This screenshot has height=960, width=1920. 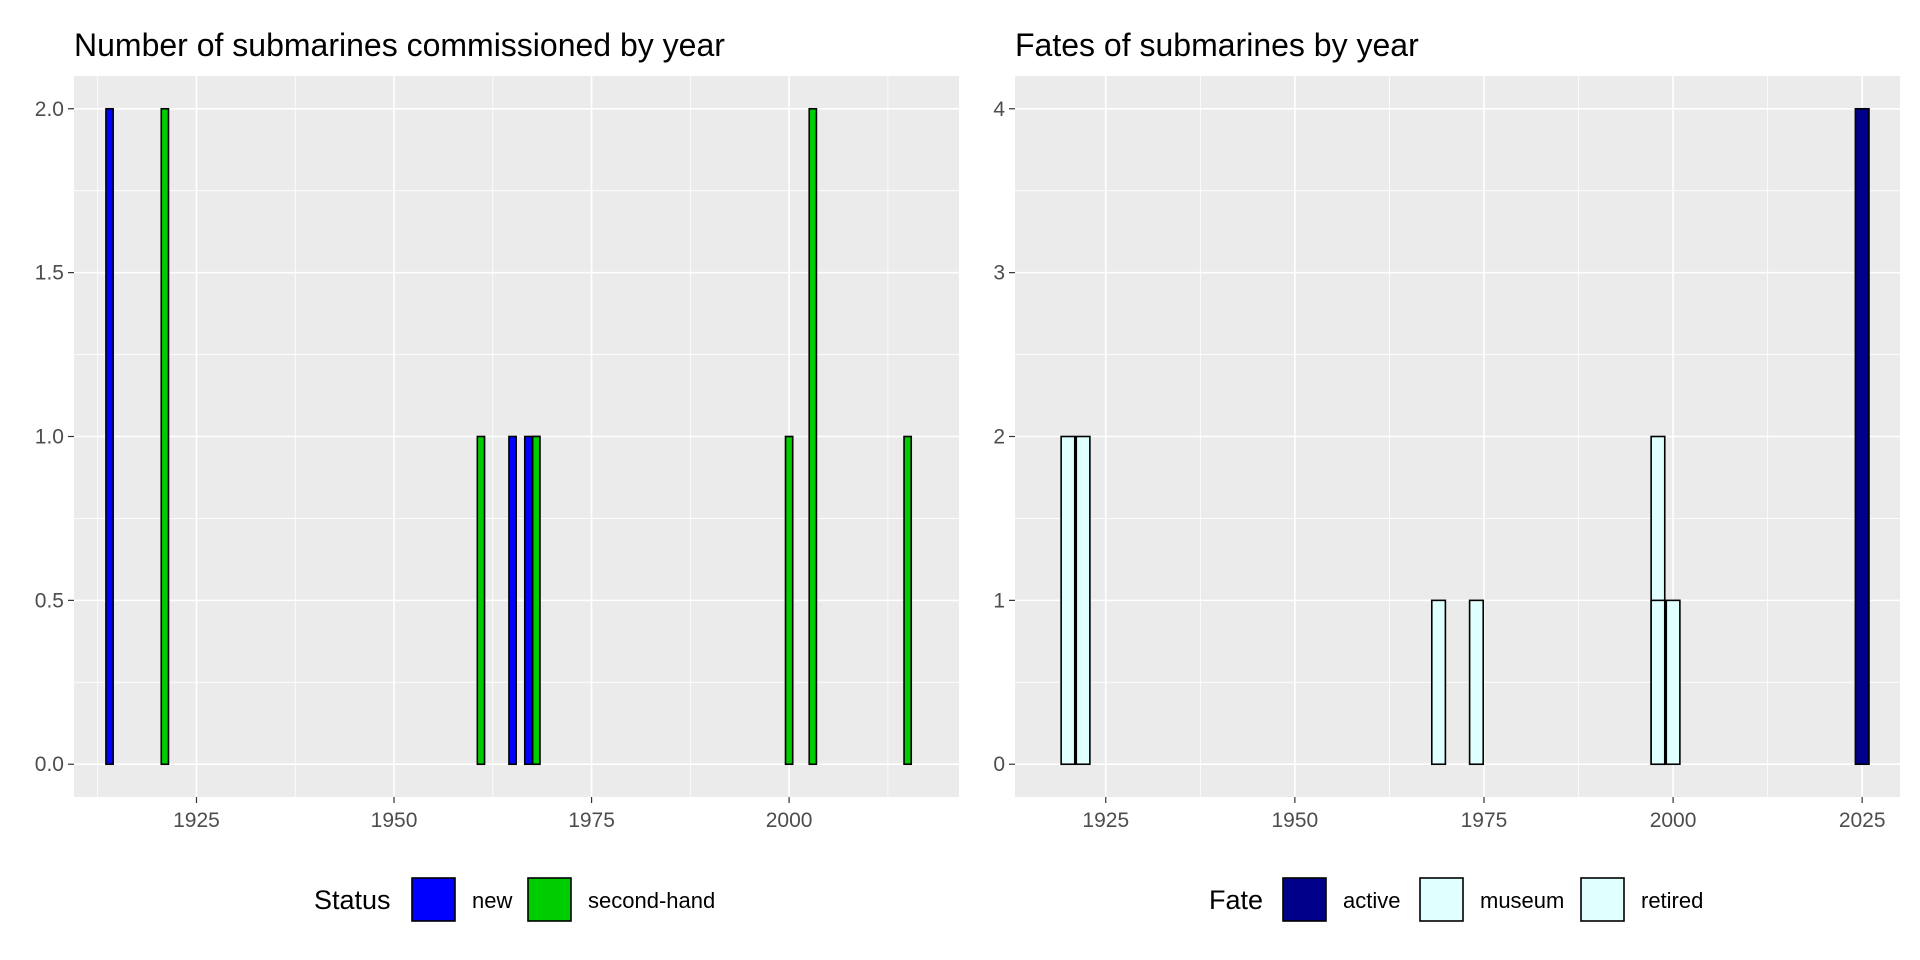 I want to click on legend-label: museum, so click(x=1522, y=900).